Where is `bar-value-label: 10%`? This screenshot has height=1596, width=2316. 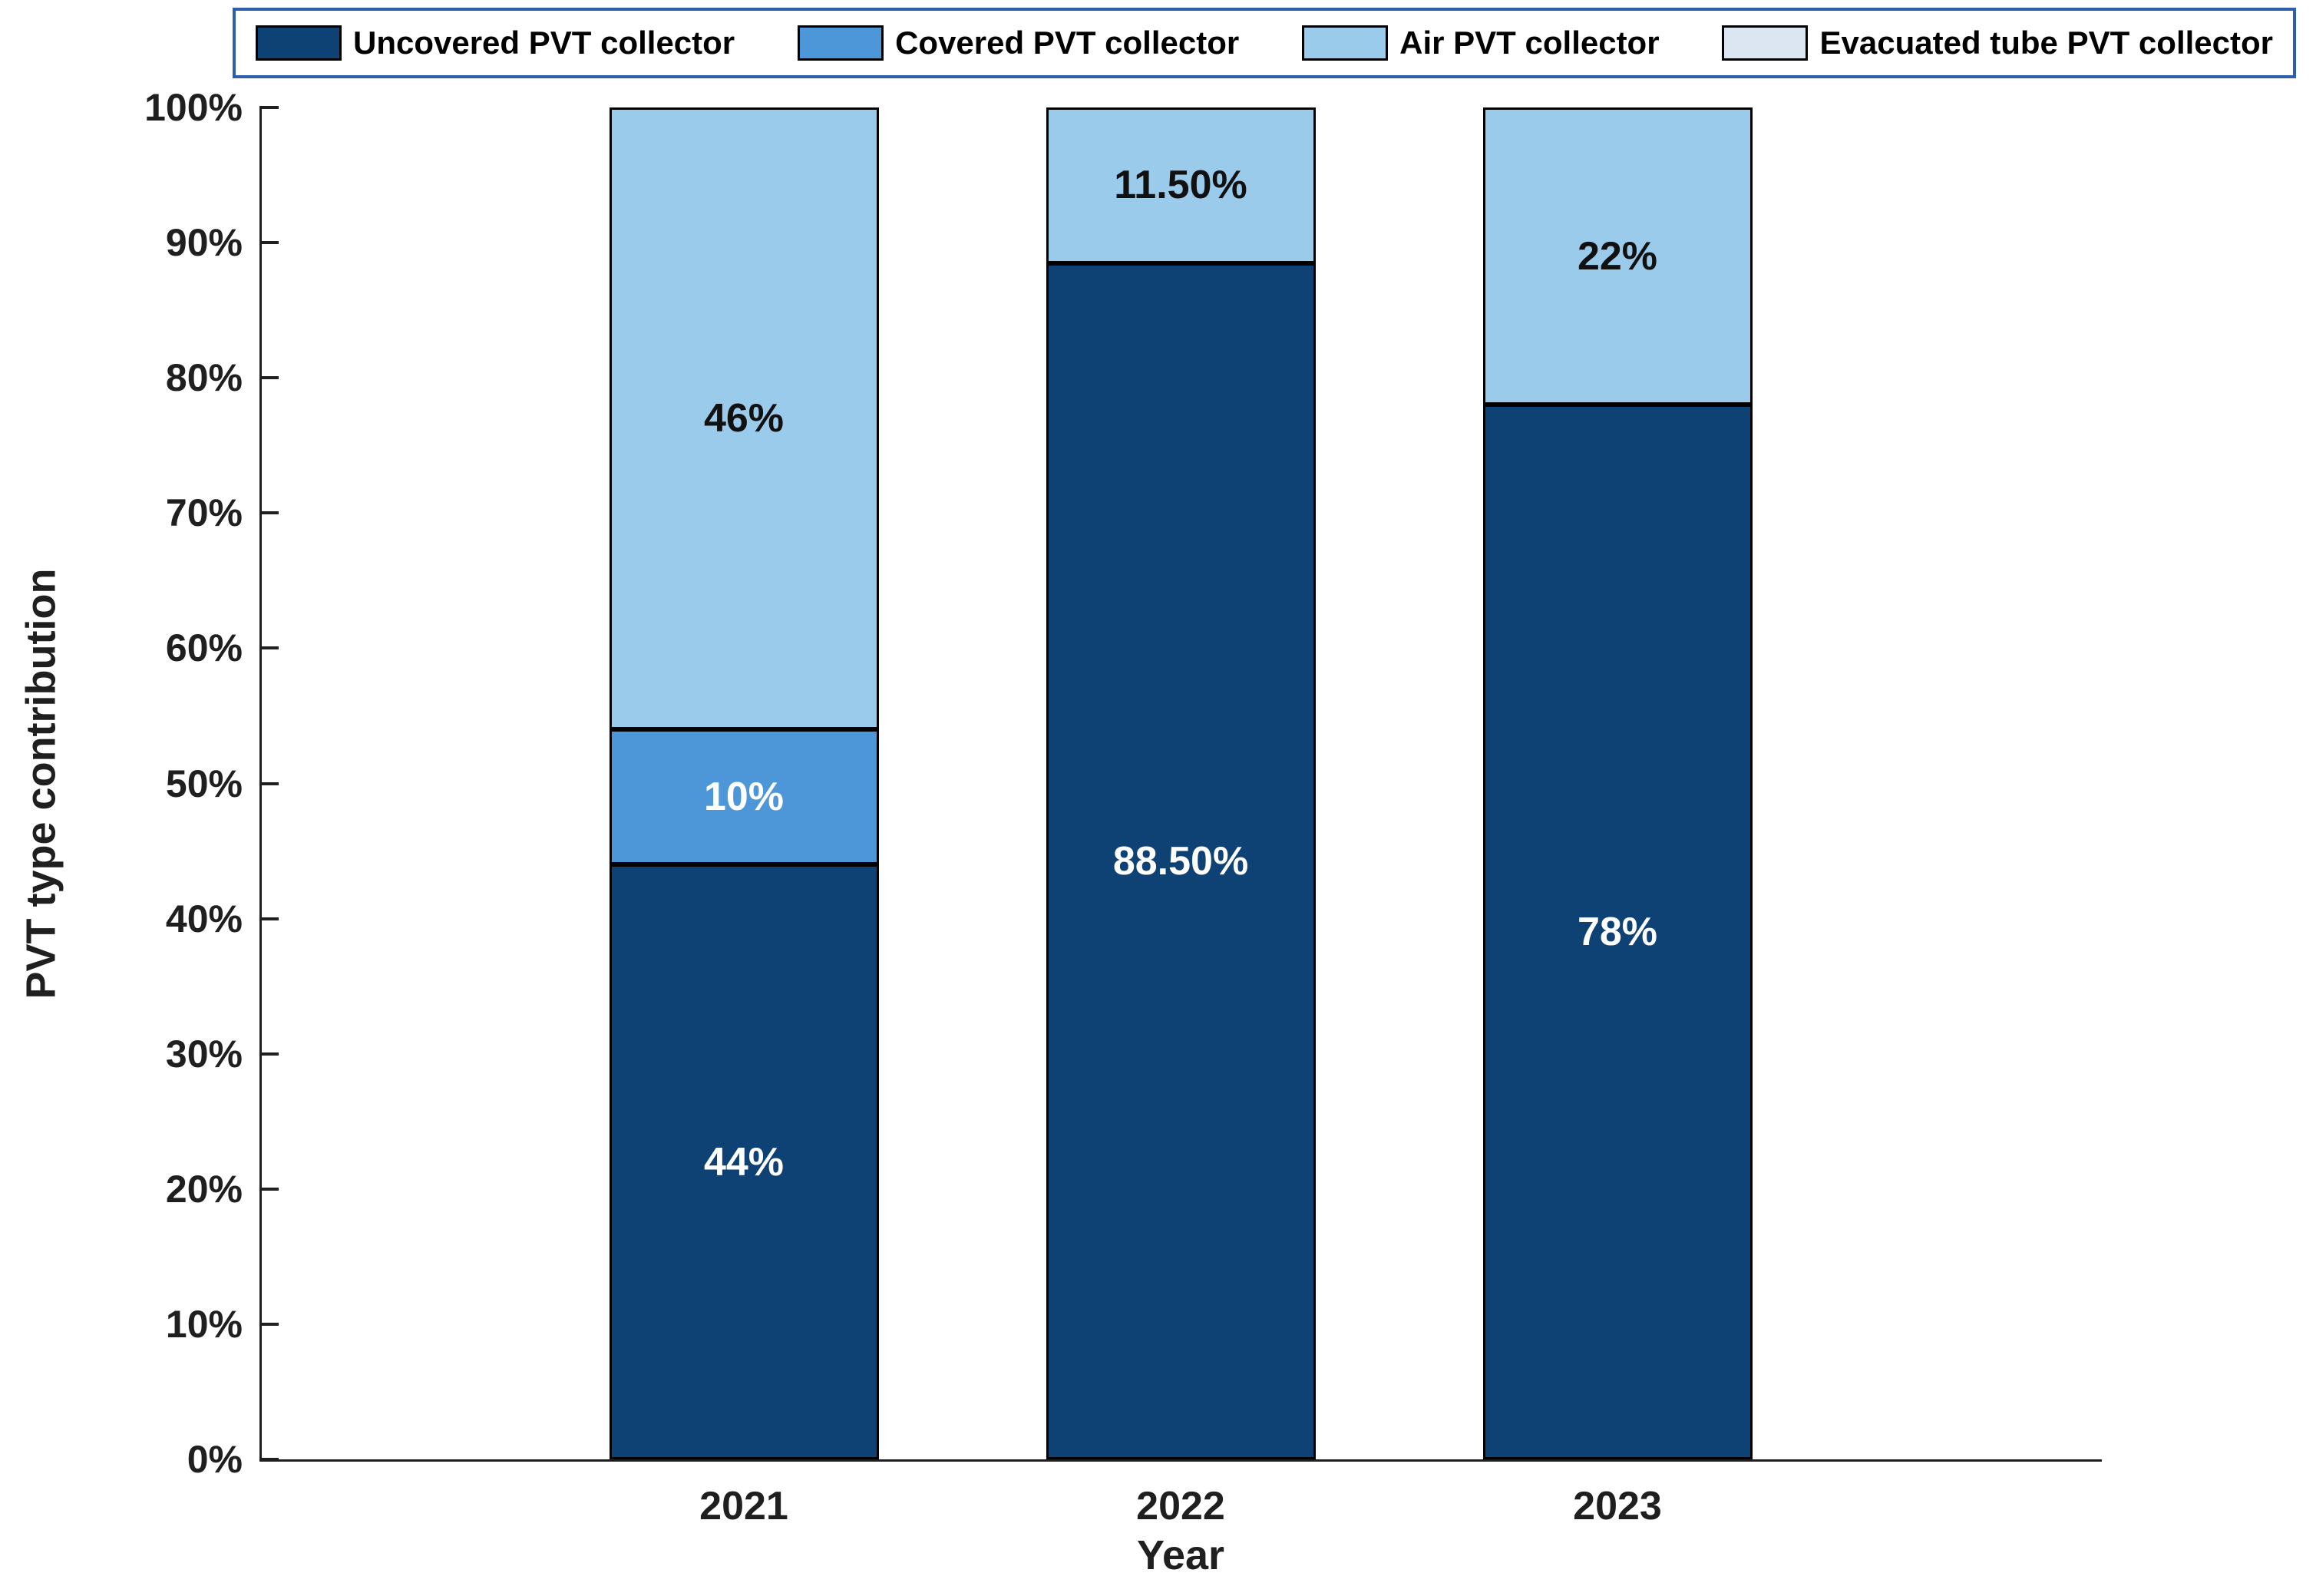 bar-value-label: 10% is located at coordinates (744, 797).